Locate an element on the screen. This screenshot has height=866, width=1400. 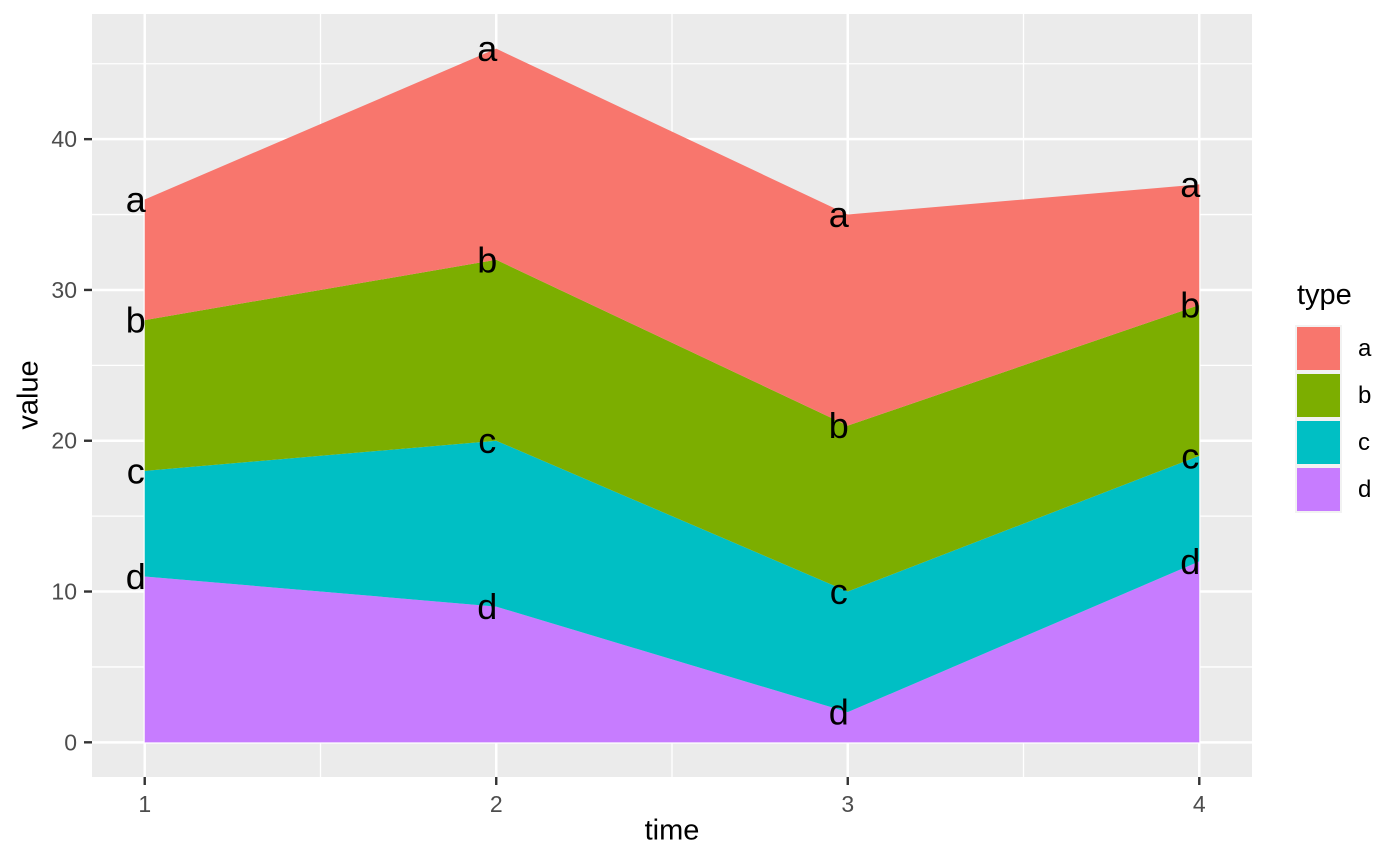
legend-item-b: b is located at coordinates (1334, 395).